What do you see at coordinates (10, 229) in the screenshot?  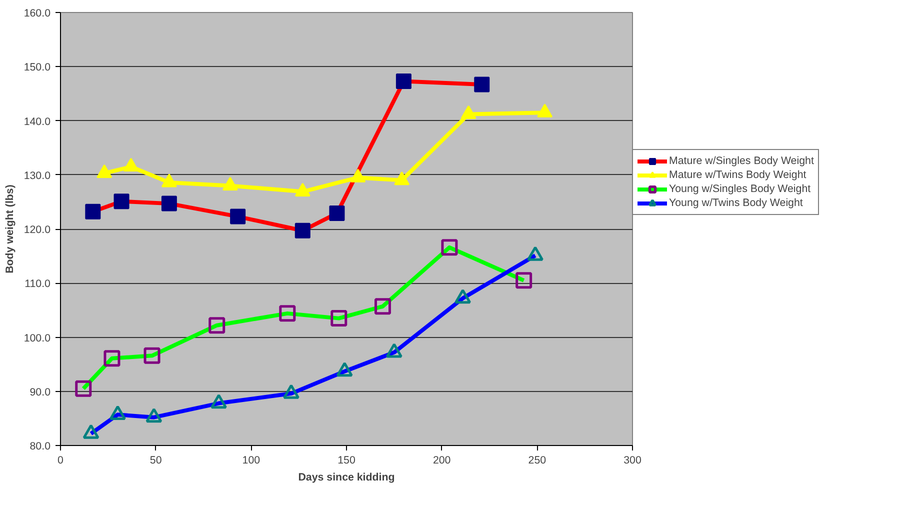 I see `y-axis-title: Body weight (lbs)` at bounding box center [10, 229].